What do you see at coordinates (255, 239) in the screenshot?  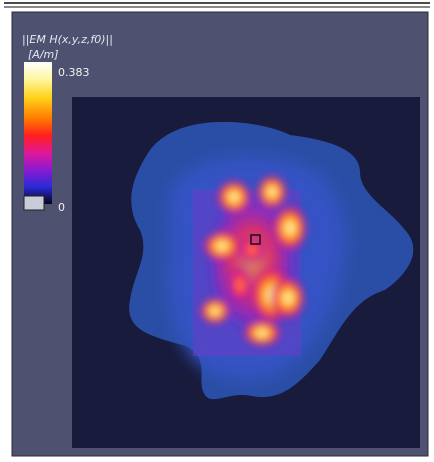 I see `probe-marker` at bounding box center [255, 239].